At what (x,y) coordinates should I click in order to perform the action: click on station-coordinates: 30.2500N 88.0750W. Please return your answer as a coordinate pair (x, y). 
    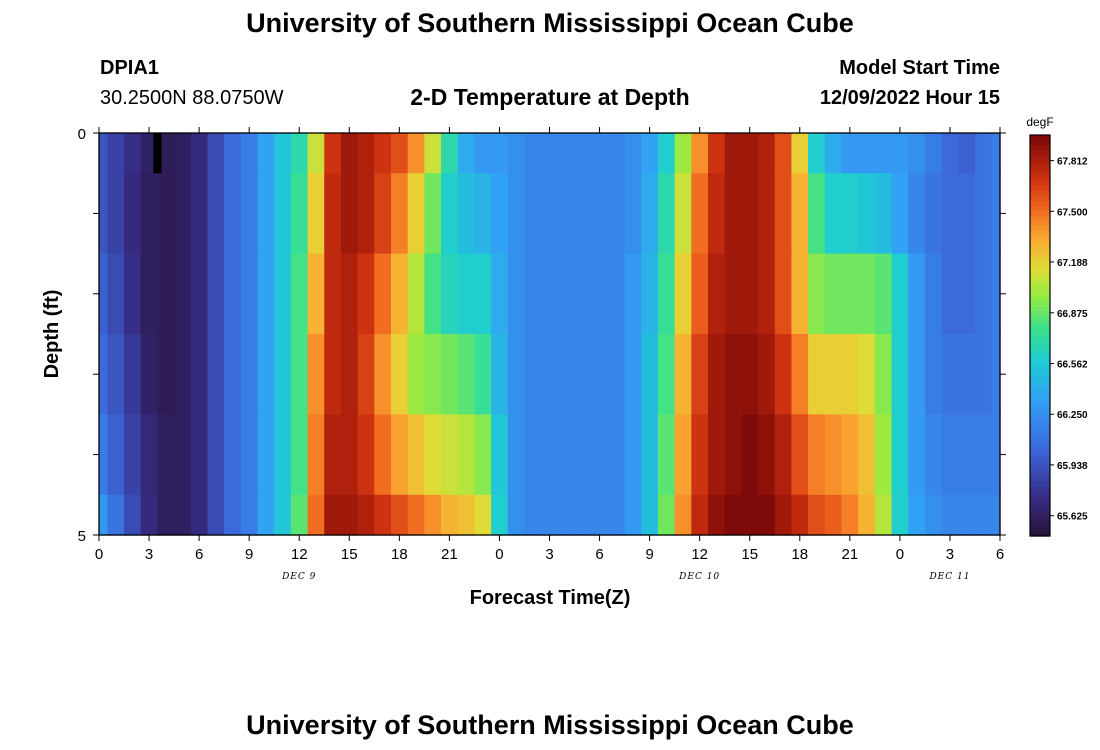
    Looking at the image, I should click on (192, 98).